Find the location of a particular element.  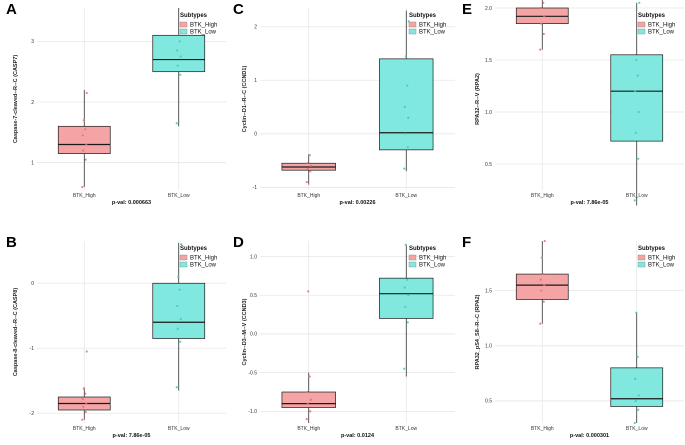

panel-a-legend-label: BTK_High is located at coordinates (203, 26).